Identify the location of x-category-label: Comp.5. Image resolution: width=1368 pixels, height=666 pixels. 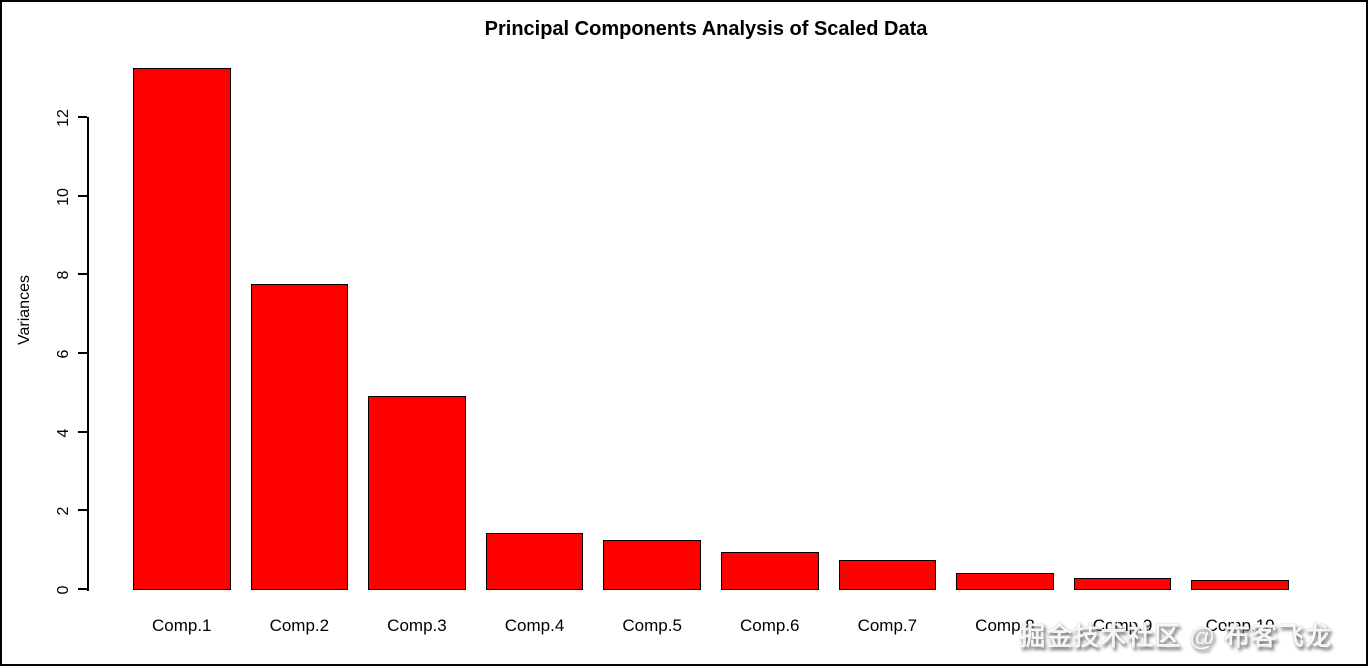
(652, 625).